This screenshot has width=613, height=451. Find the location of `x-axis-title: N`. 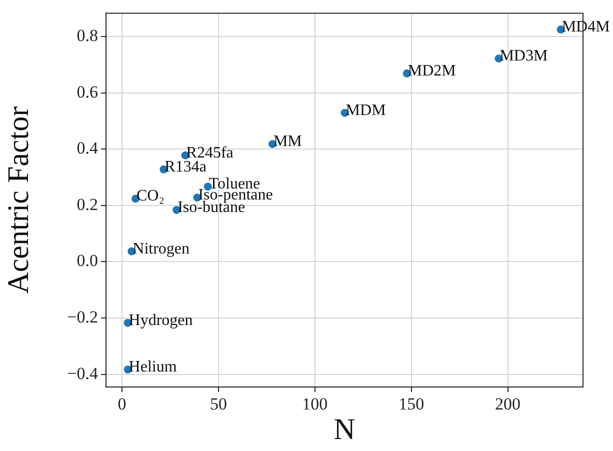

x-axis-title: N is located at coordinates (345, 429).